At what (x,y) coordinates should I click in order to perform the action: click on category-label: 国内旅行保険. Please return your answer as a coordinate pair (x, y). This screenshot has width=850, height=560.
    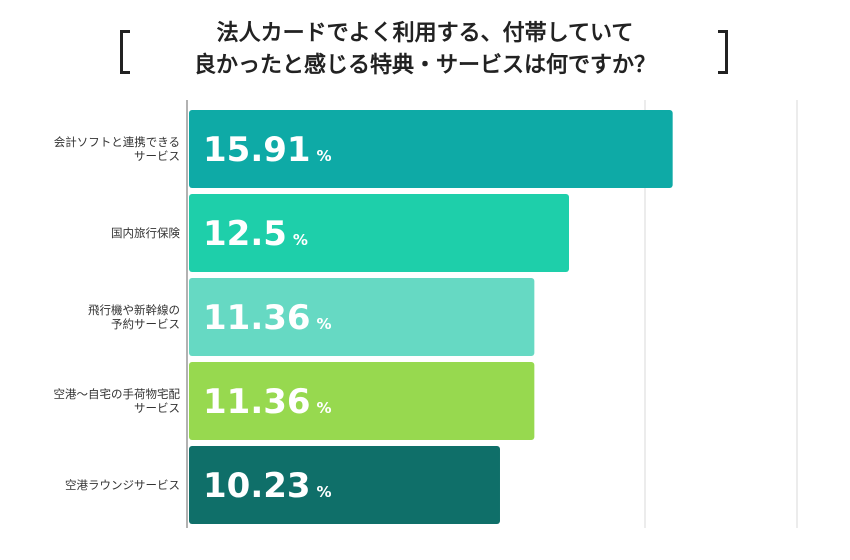
    Looking at the image, I should click on (145, 233).